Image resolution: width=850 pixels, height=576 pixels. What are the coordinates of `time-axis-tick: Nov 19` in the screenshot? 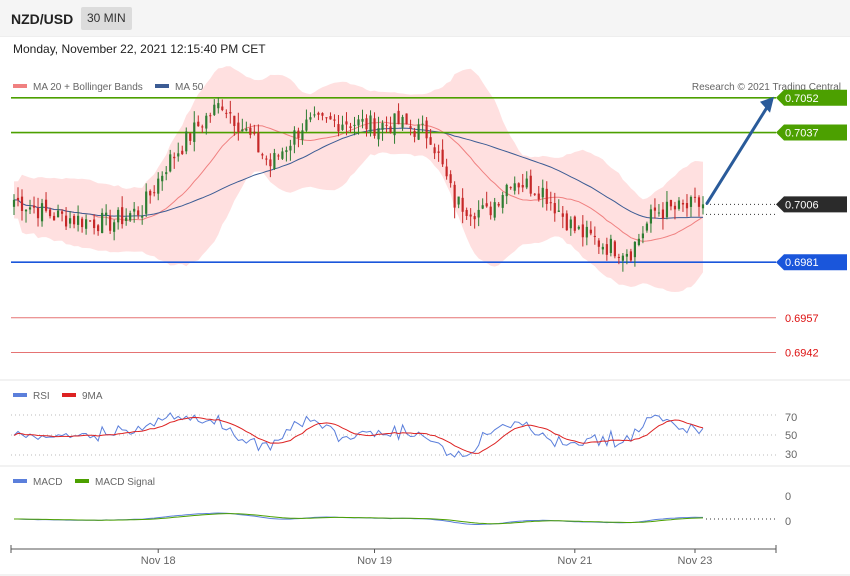 It's located at (374, 558).